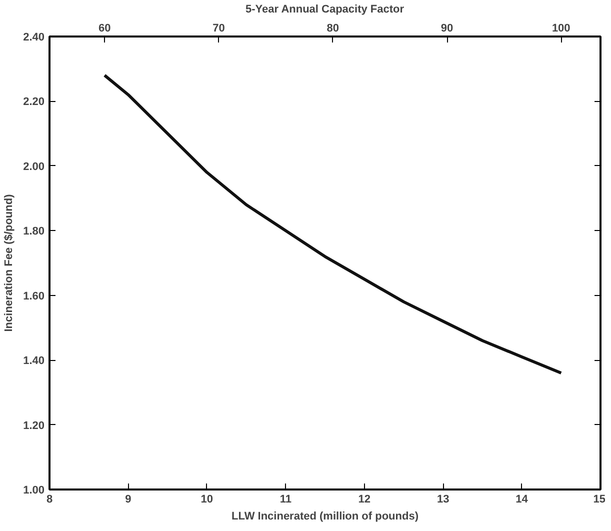 The image size is (611, 531). I want to click on x2-tick-label: 100, so click(561, 28).